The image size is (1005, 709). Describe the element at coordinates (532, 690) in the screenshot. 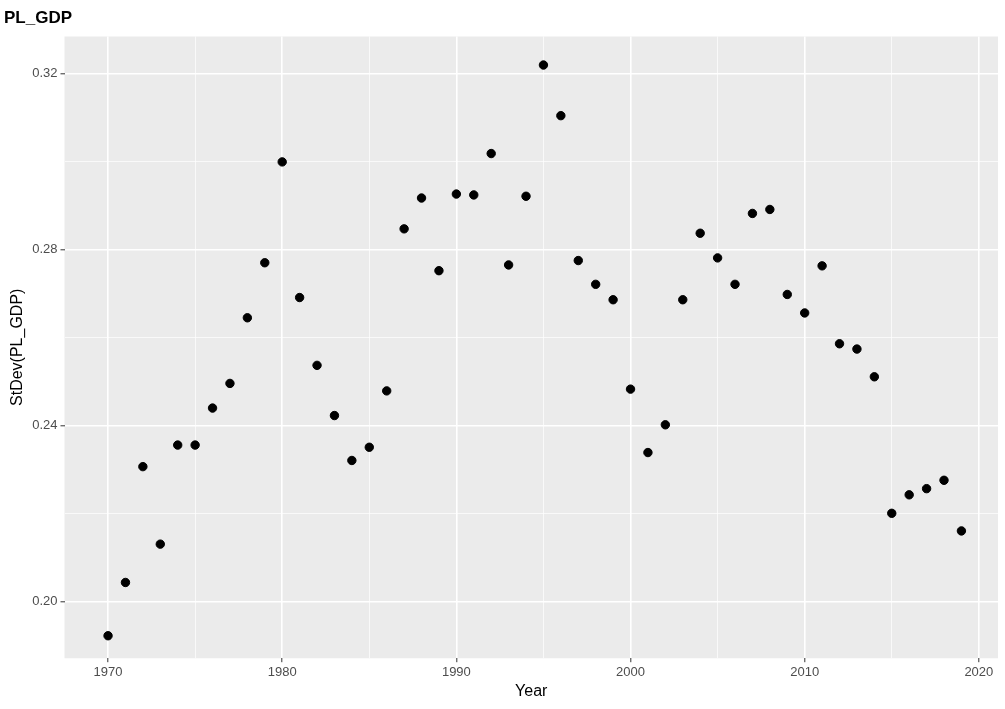

I see `x-axis-title: Year` at that location.